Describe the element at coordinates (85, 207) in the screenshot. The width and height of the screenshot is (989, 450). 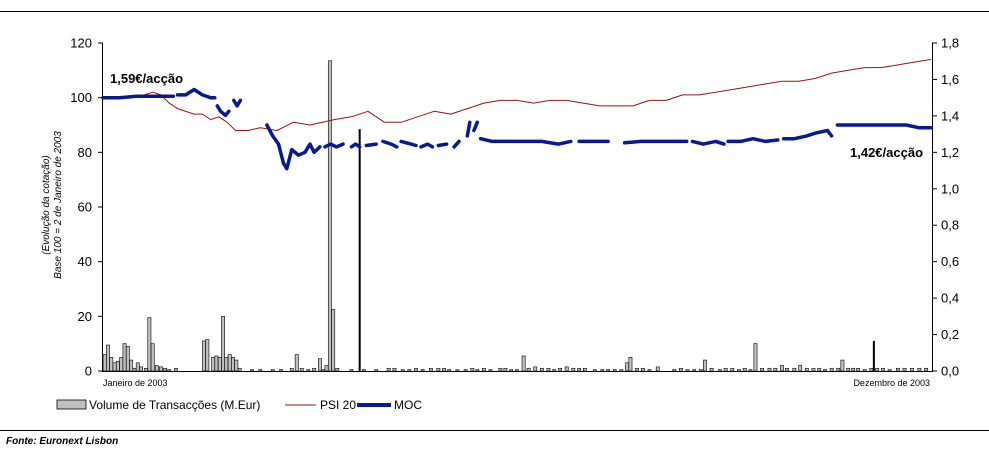
I see `left-tick-label: 60` at that location.